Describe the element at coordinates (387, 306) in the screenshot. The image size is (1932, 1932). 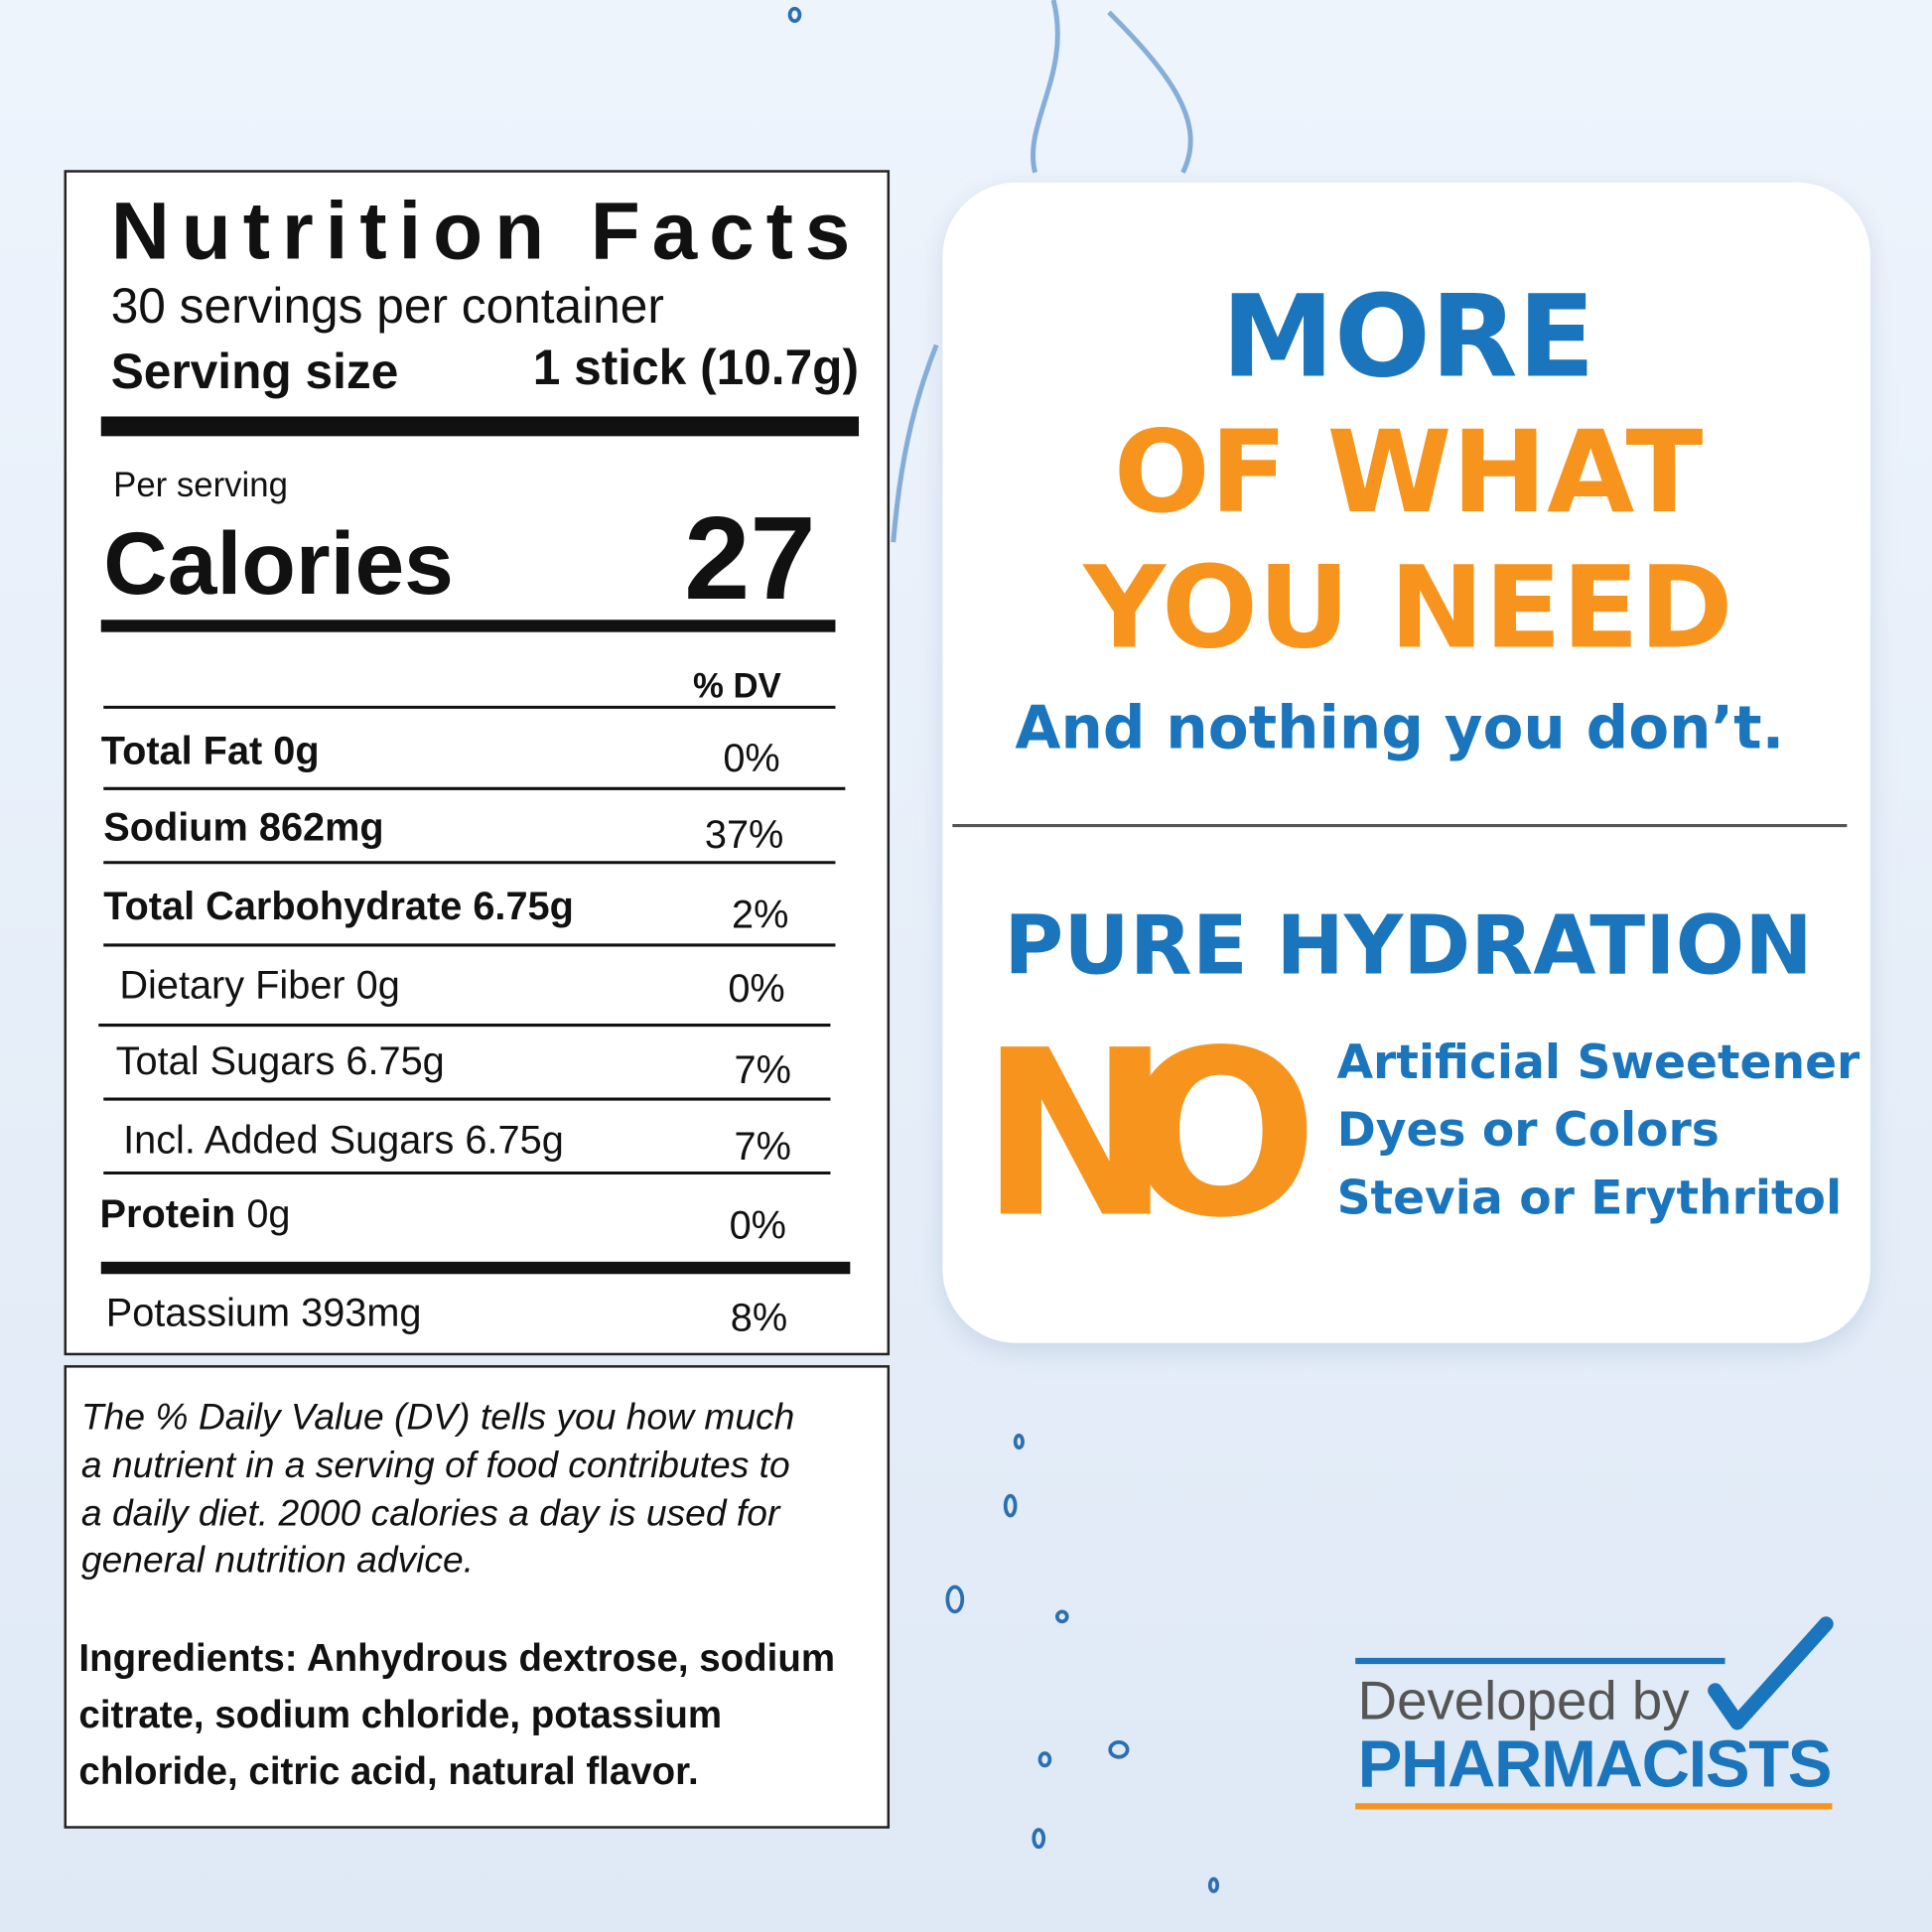
I see `servings: 30 servings per container` at that location.